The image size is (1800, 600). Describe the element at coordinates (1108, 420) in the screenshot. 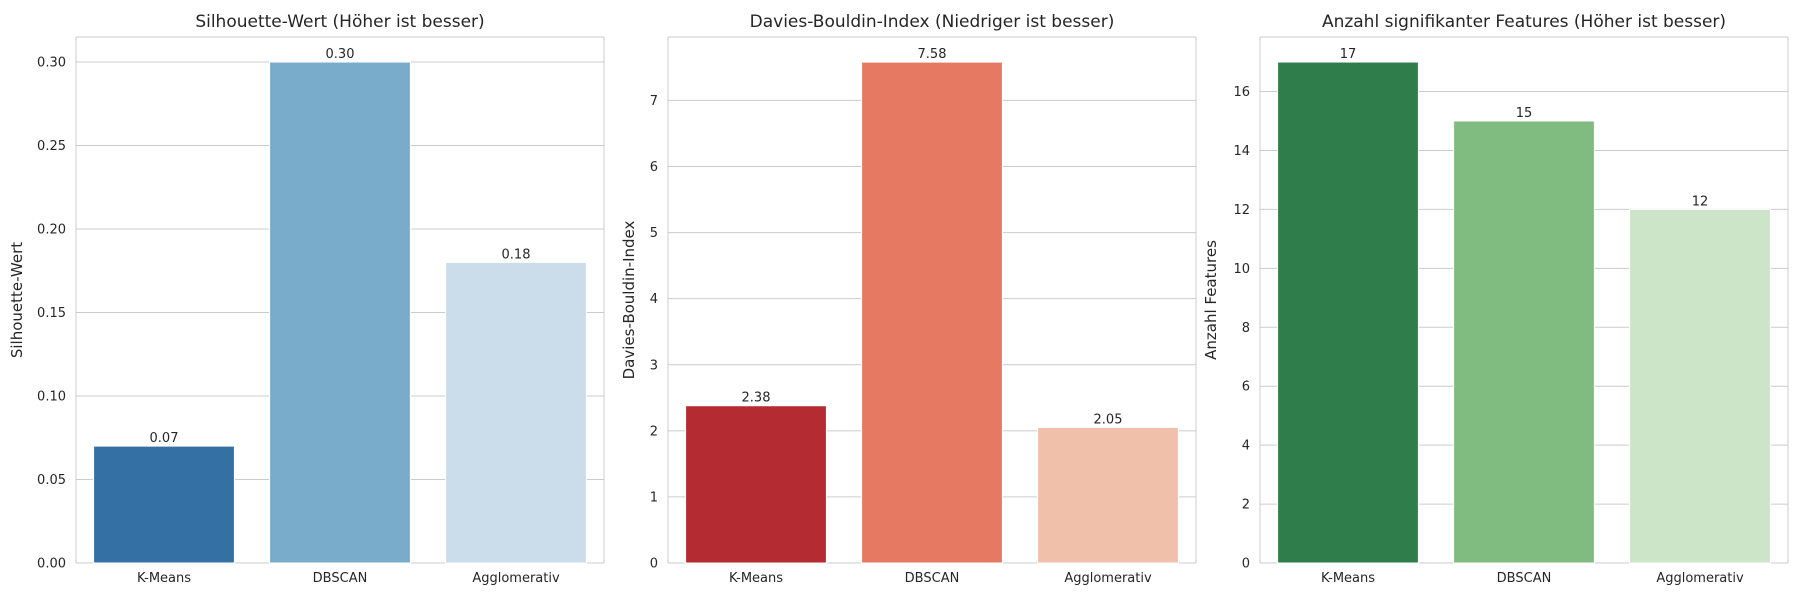

I see `bar-value-label: 2.05` at that location.